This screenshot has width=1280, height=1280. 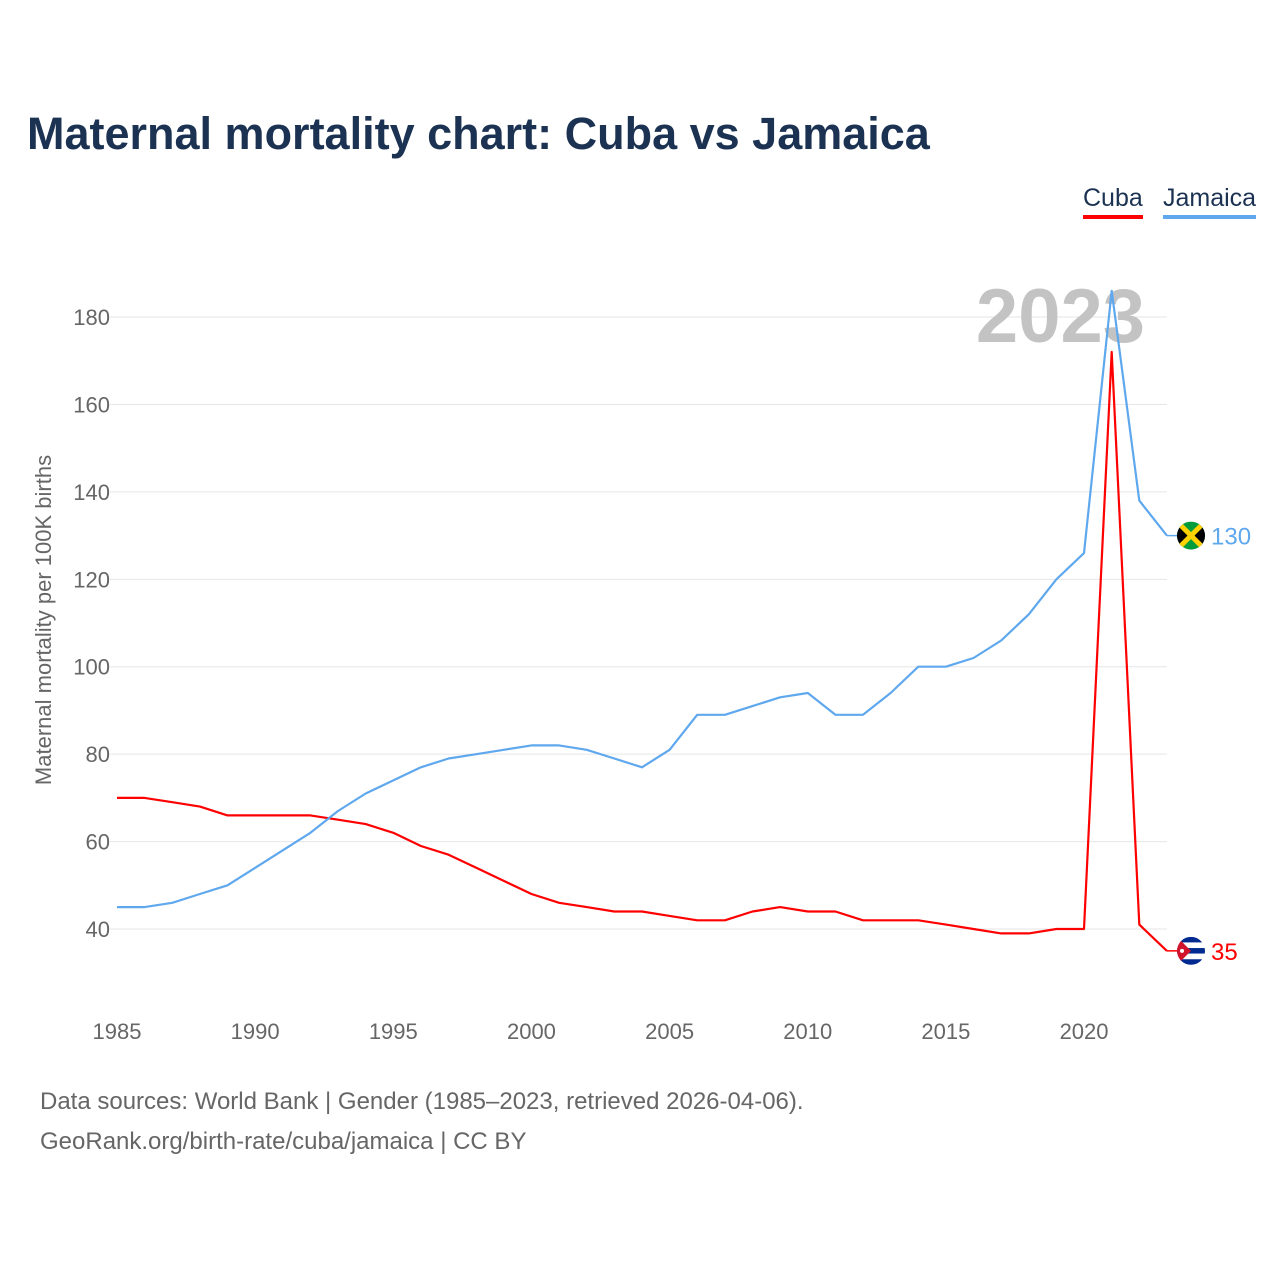 I want to click on x-tick-label: 1985, so click(x=117, y=1031).